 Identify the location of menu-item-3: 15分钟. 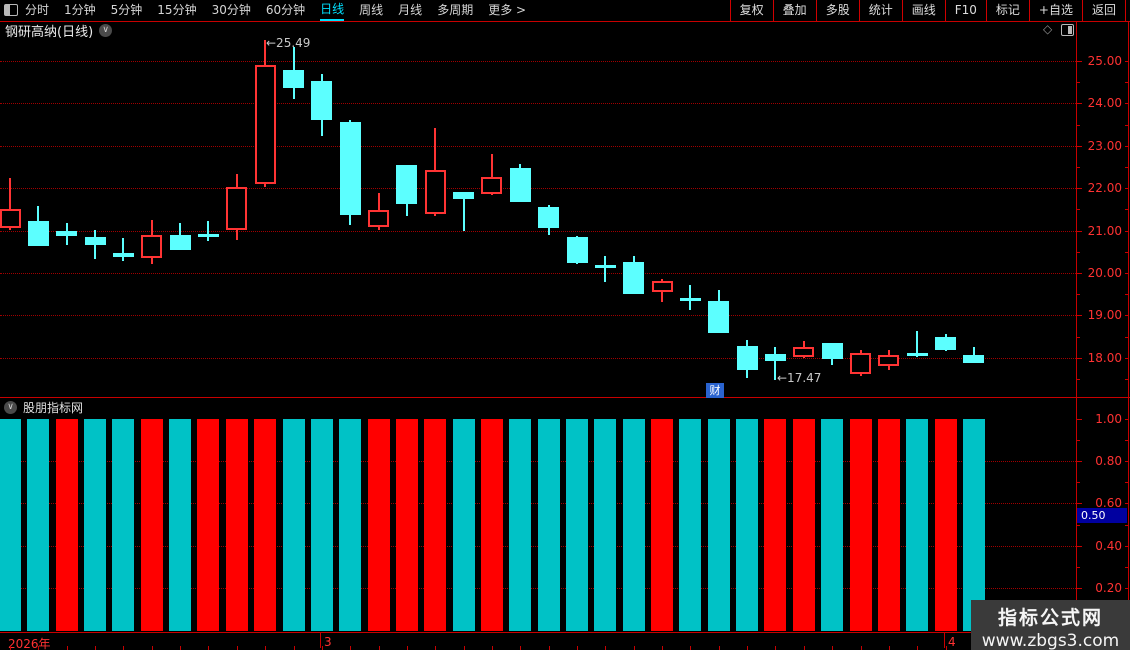
(177, 10).